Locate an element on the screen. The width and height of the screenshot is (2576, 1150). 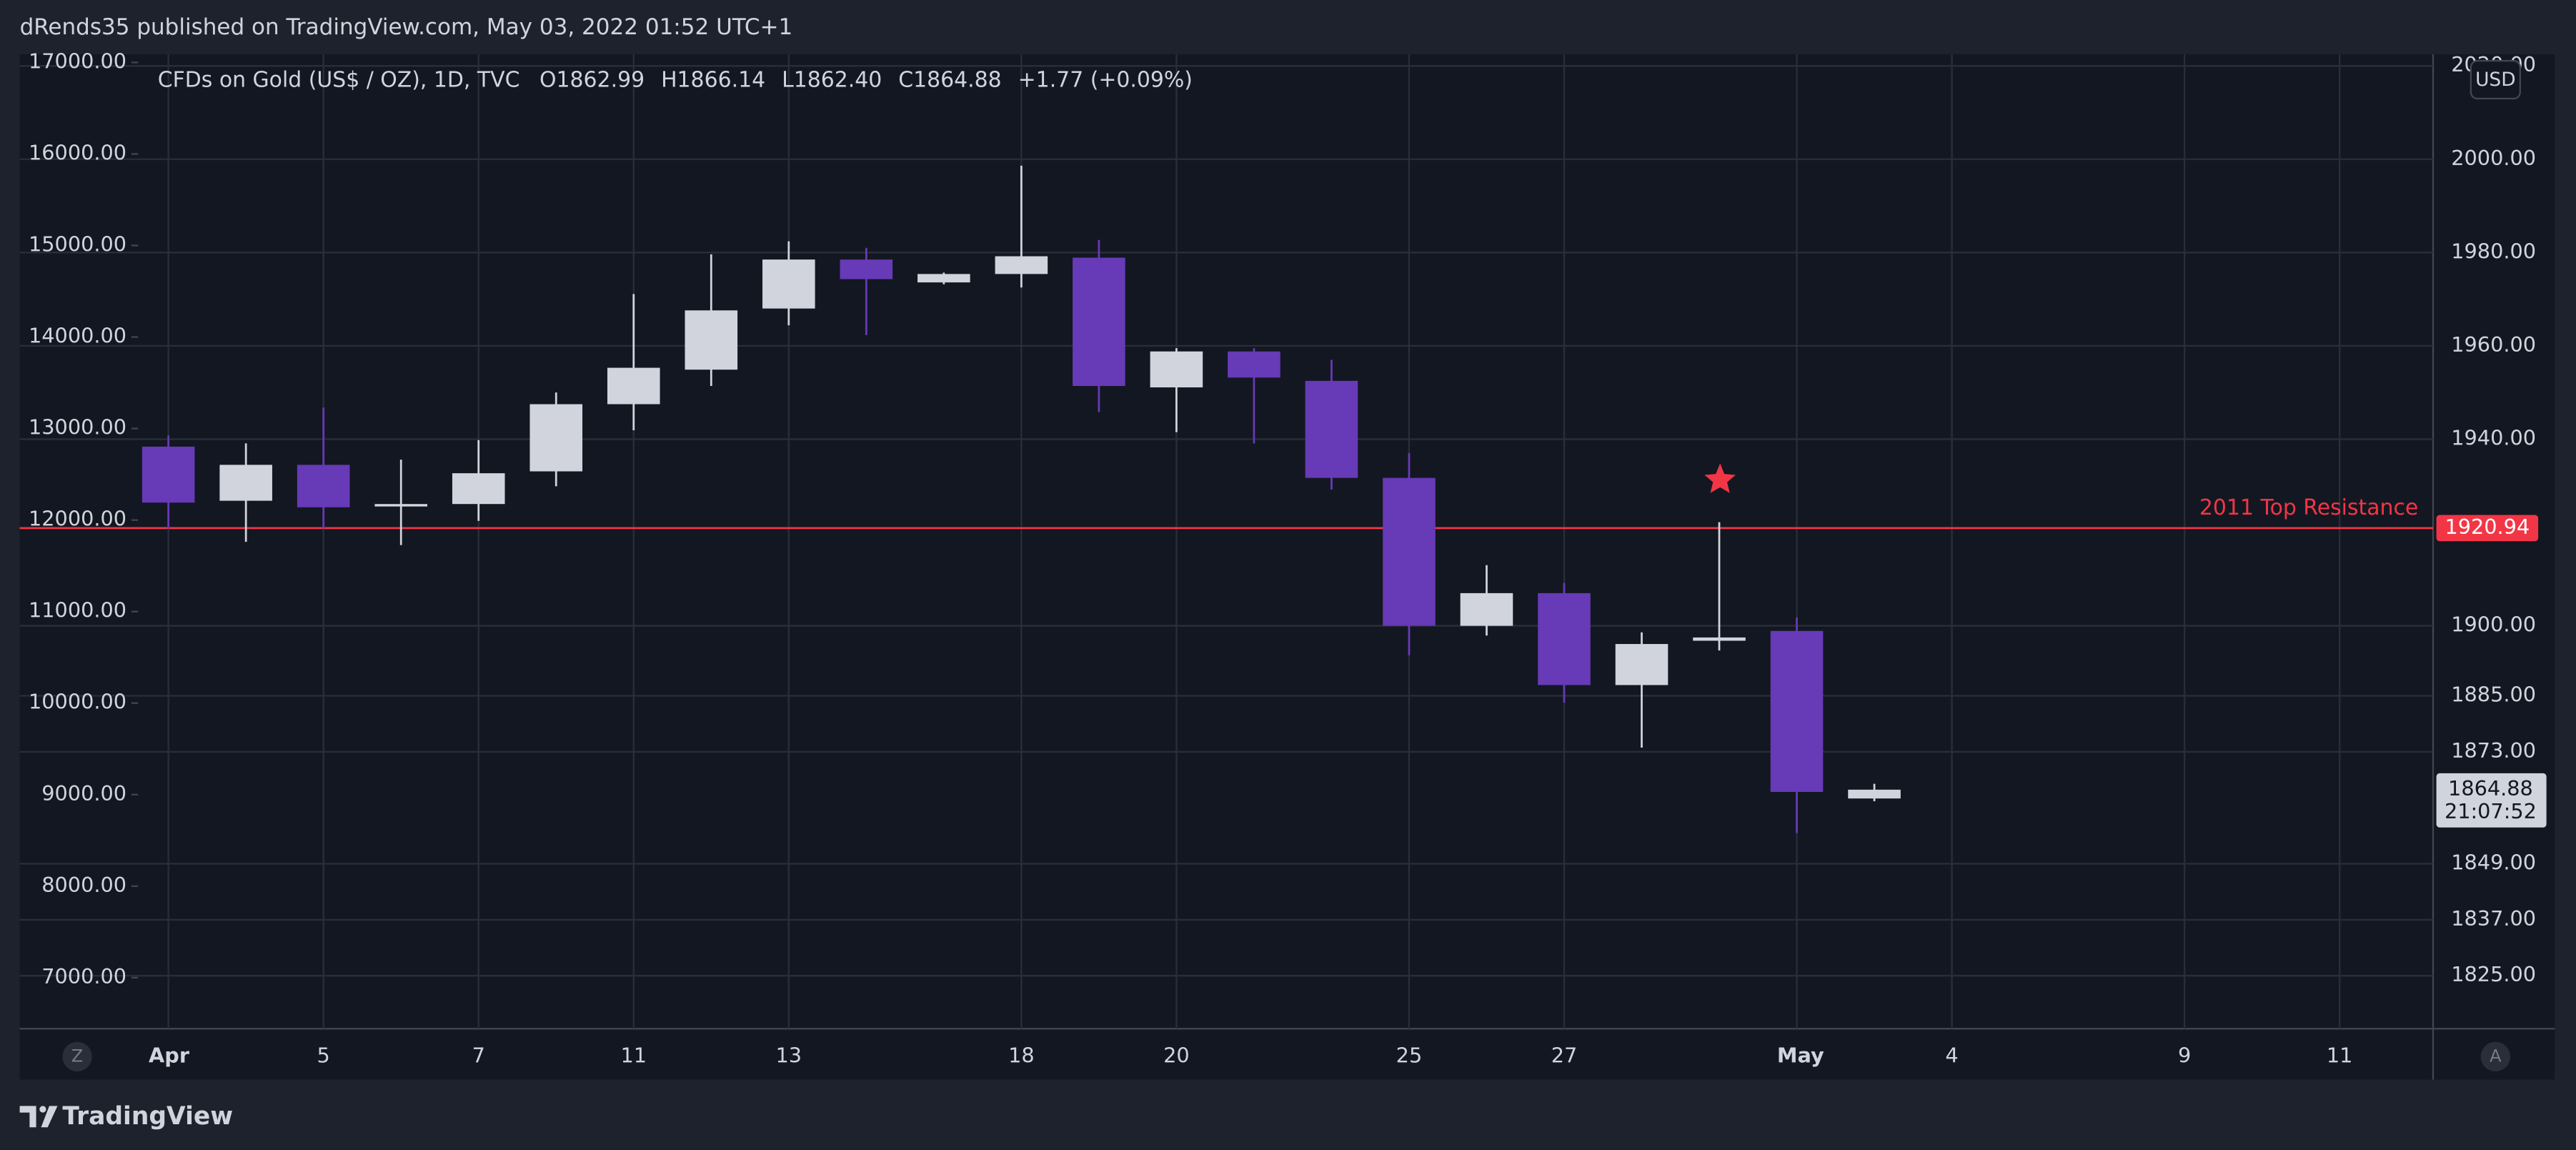
x-tick-label: Apr is located at coordinates (169, 1055).